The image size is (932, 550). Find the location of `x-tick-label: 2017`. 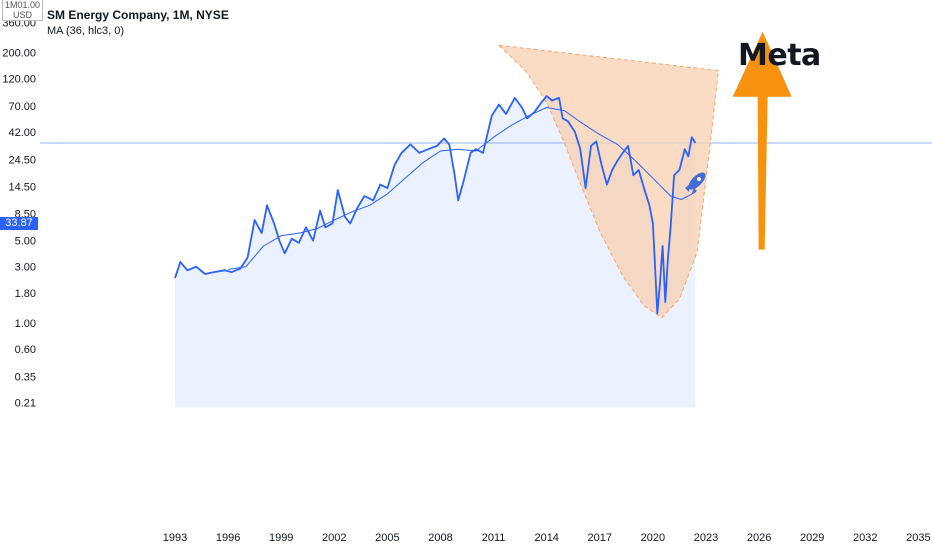

x-tick-label: 2017 is located at coordinates (600, 538).